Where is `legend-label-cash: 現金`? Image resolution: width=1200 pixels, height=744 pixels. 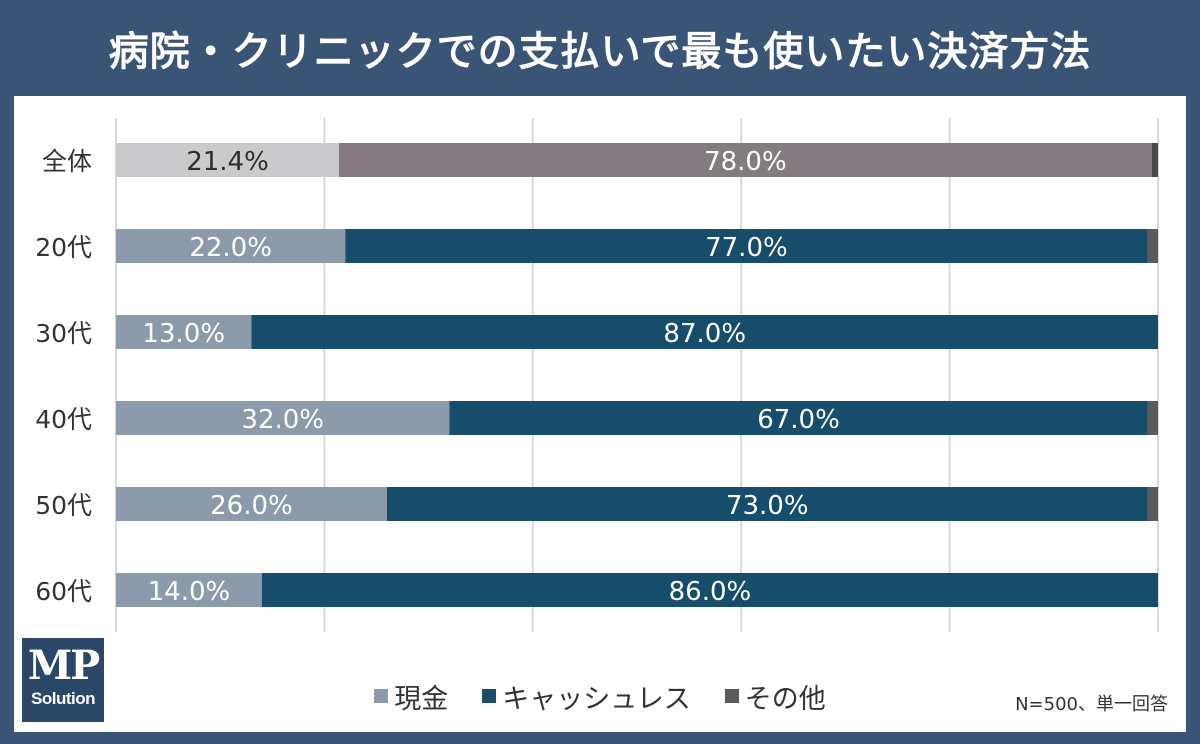
legend-label-cash: 現金 is located at coordinates (421, 699).